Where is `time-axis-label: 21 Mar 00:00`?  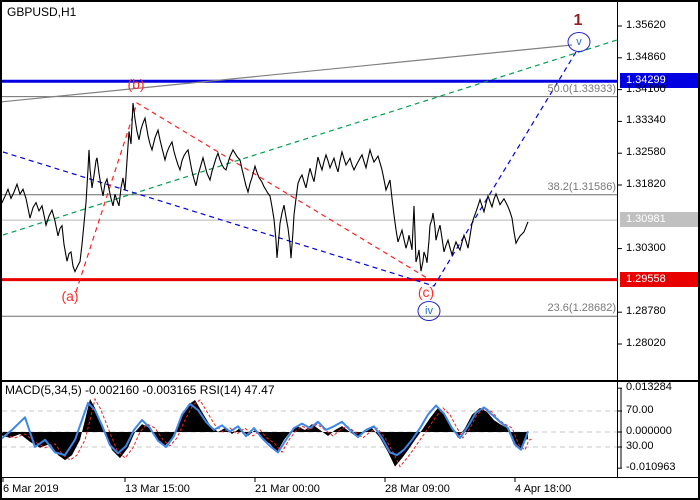 time-axis-label: 21 Mar 00:00 is located at coordinates (287, 489).